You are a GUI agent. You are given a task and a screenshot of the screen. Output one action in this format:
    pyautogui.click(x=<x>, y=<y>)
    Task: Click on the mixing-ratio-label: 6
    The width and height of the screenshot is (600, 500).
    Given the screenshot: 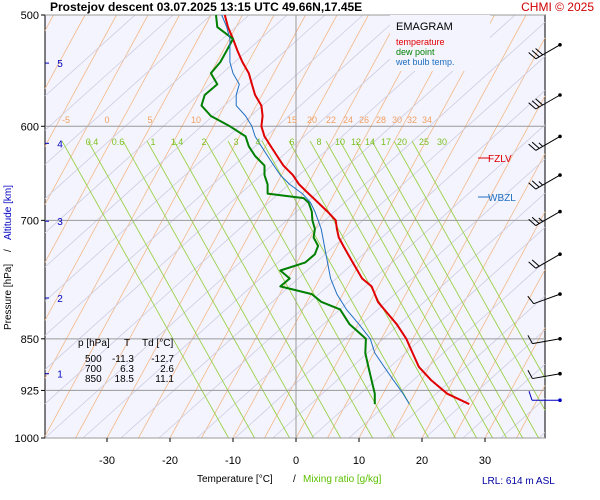 What is the action you would take?
    pyautogui.click(x=291, y=142)
    